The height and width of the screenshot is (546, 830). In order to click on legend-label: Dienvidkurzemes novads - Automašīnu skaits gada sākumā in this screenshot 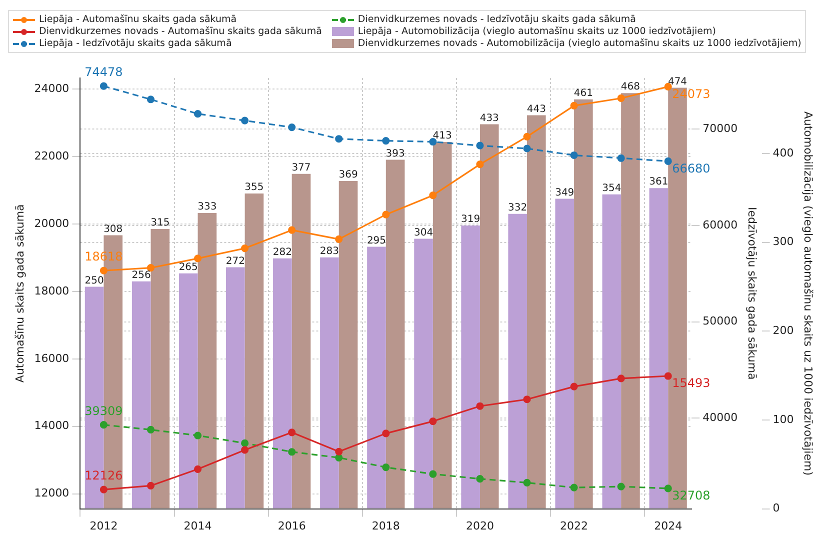, I will do `click(180, 31)`.